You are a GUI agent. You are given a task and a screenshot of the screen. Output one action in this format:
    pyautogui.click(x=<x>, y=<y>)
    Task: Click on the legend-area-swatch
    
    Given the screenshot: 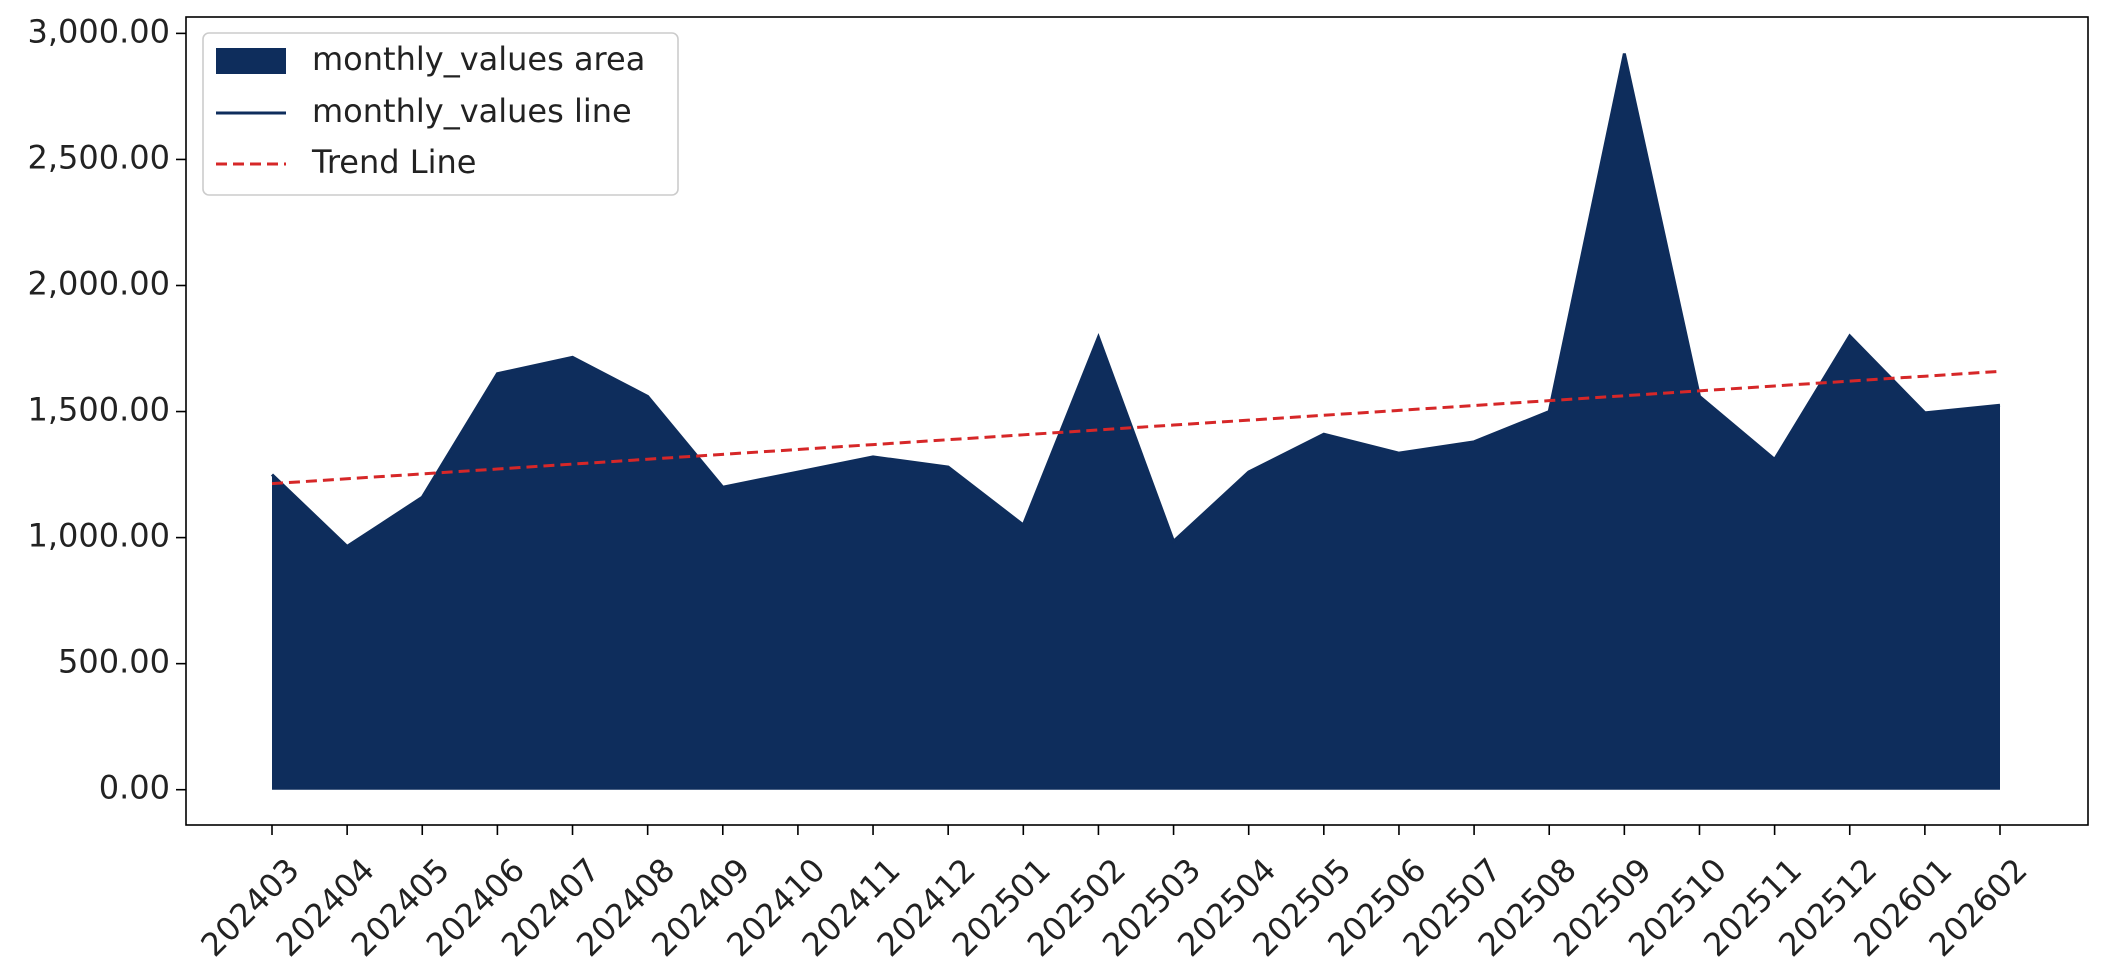 What is the action you would take?
    pyautogui.click(x=251, y=61)
    